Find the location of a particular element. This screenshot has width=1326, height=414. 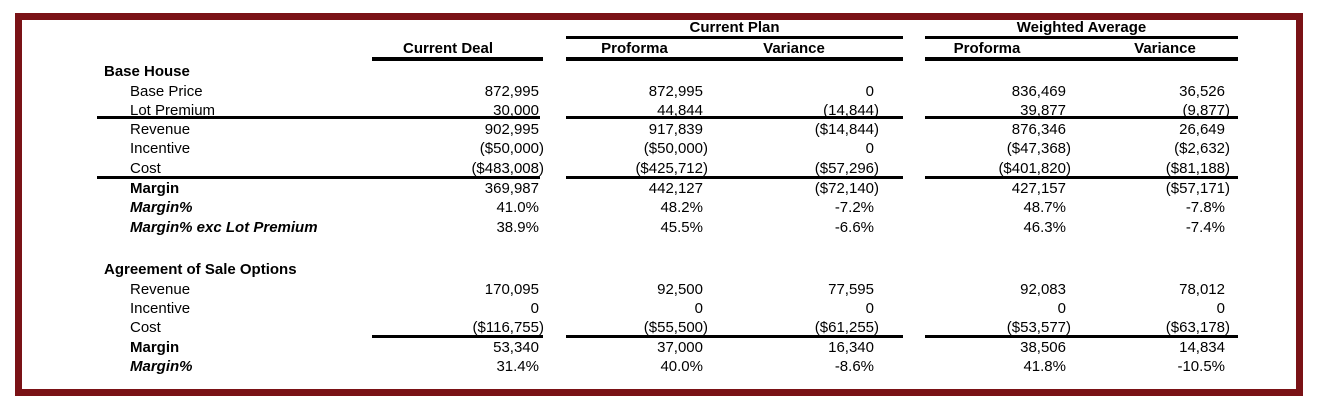

cell-wa-variance: -10.5% is located at coordinates (1201, 366).